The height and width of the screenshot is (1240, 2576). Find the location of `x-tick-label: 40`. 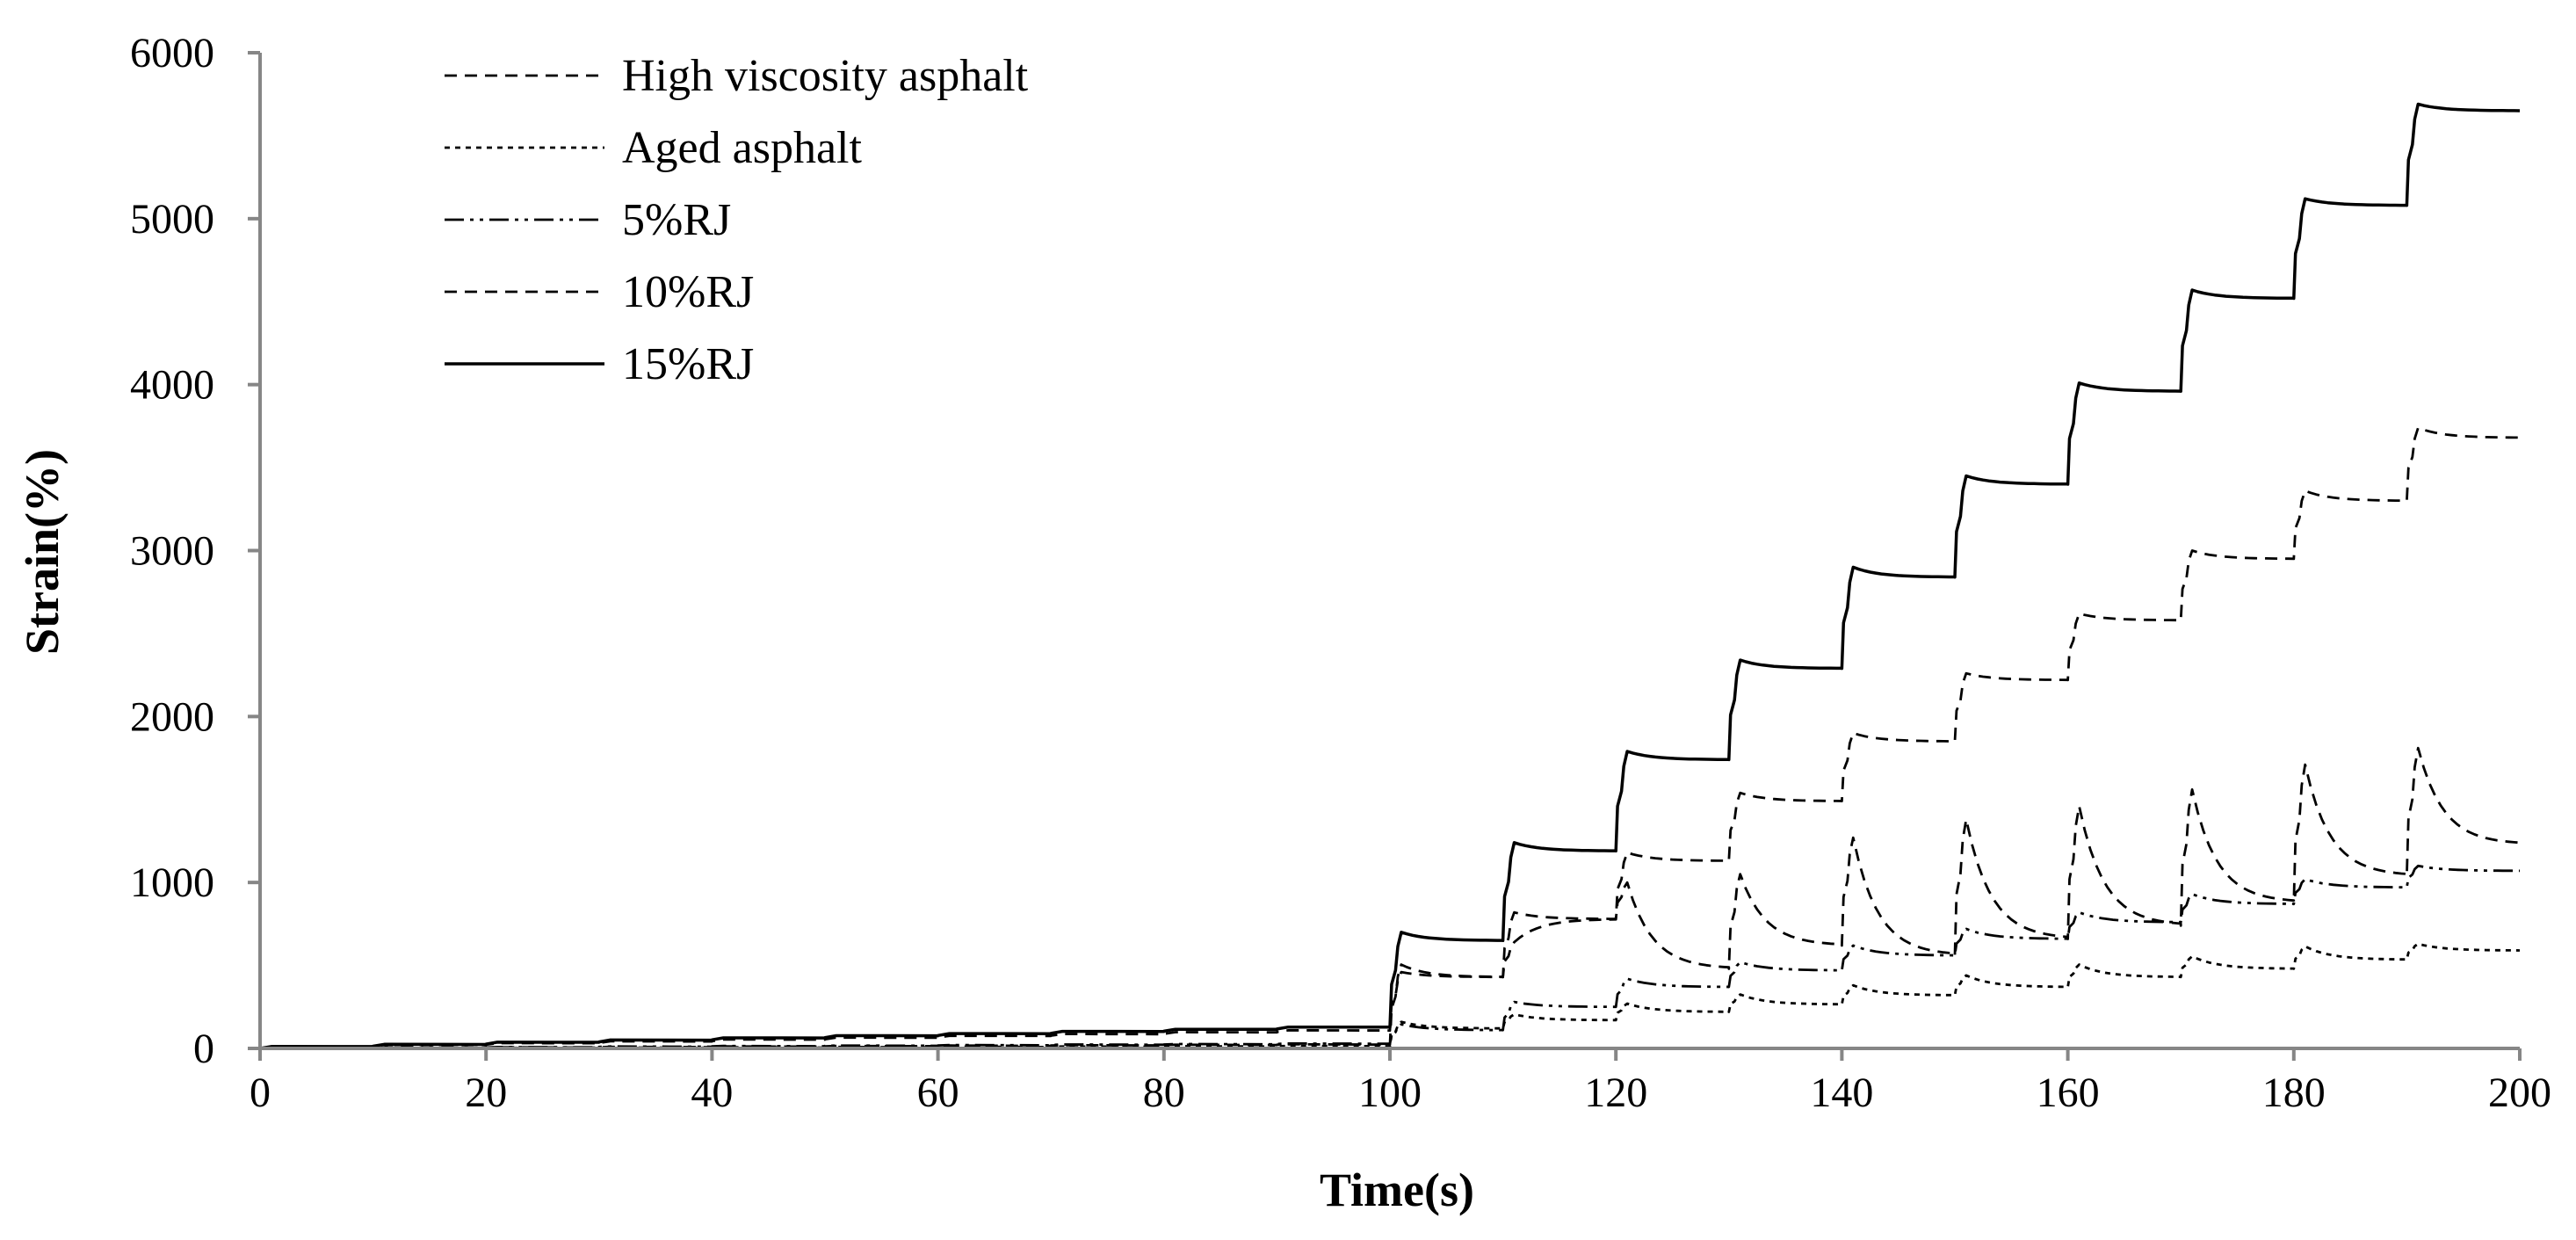

x-tick-label: 40 is located at coordinates (712, 1093).